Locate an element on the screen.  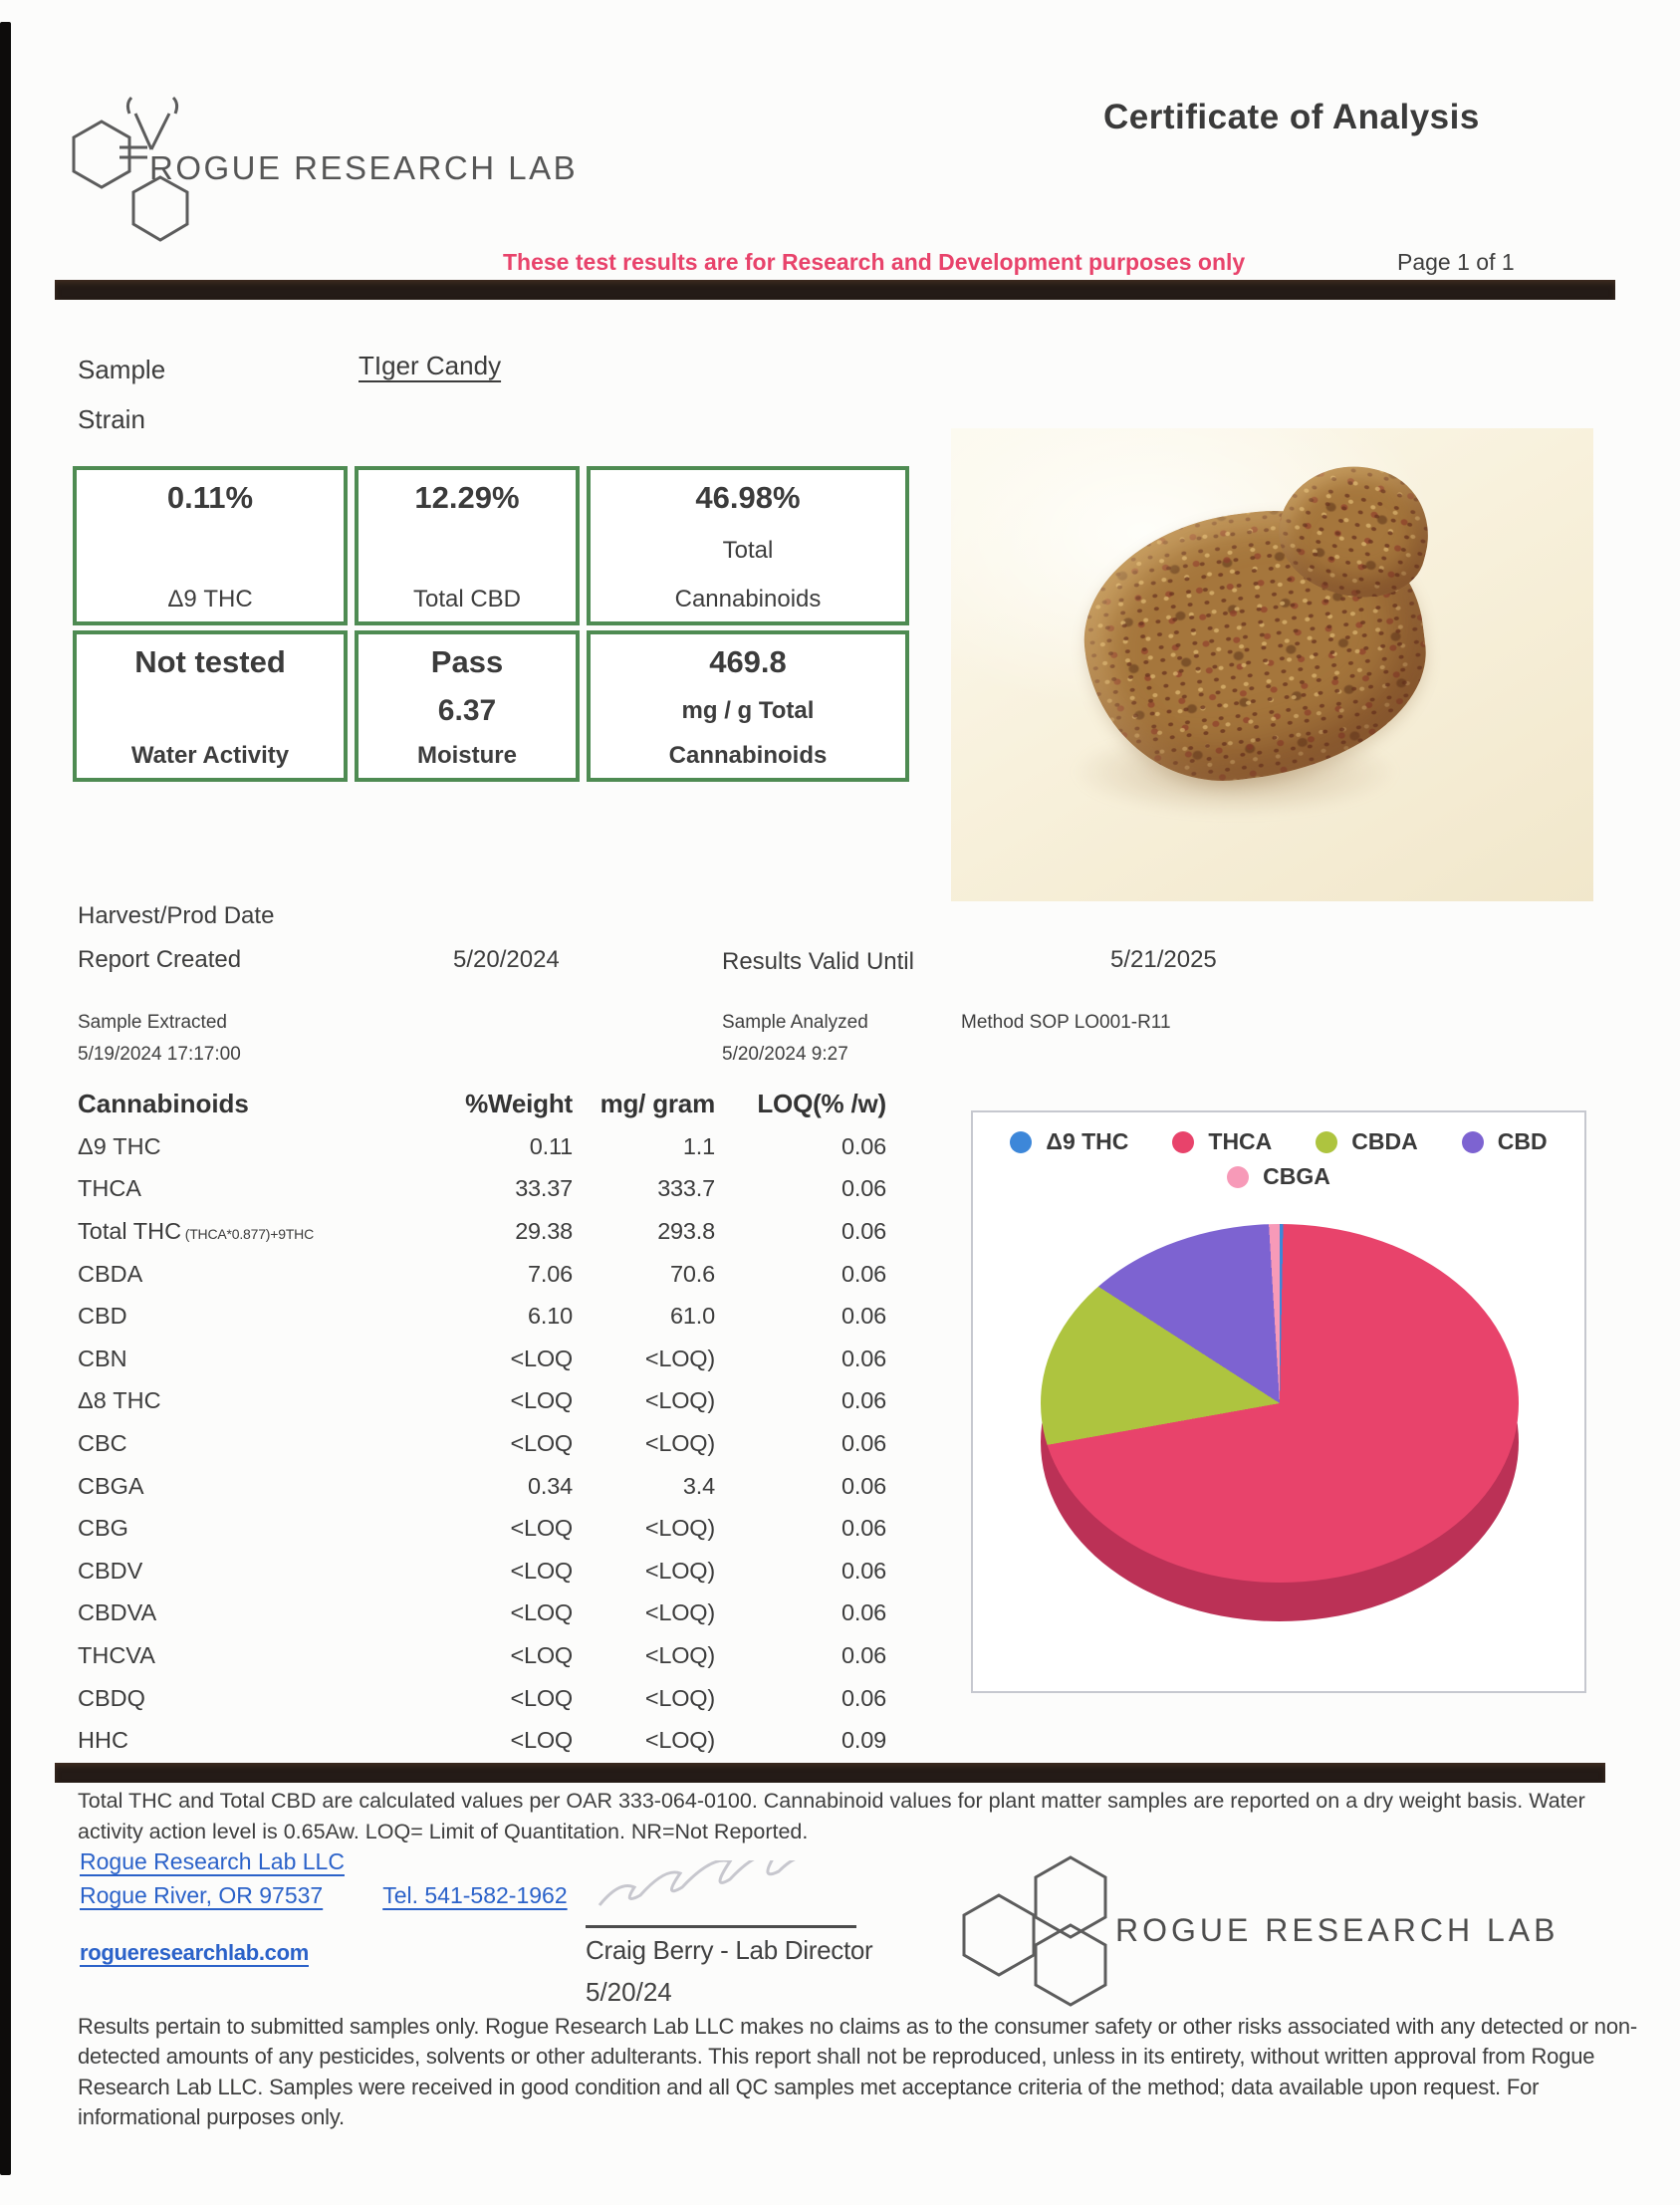
lab-director-name: Craig Berry - Lab Director is located at coordinates (729, 1950).